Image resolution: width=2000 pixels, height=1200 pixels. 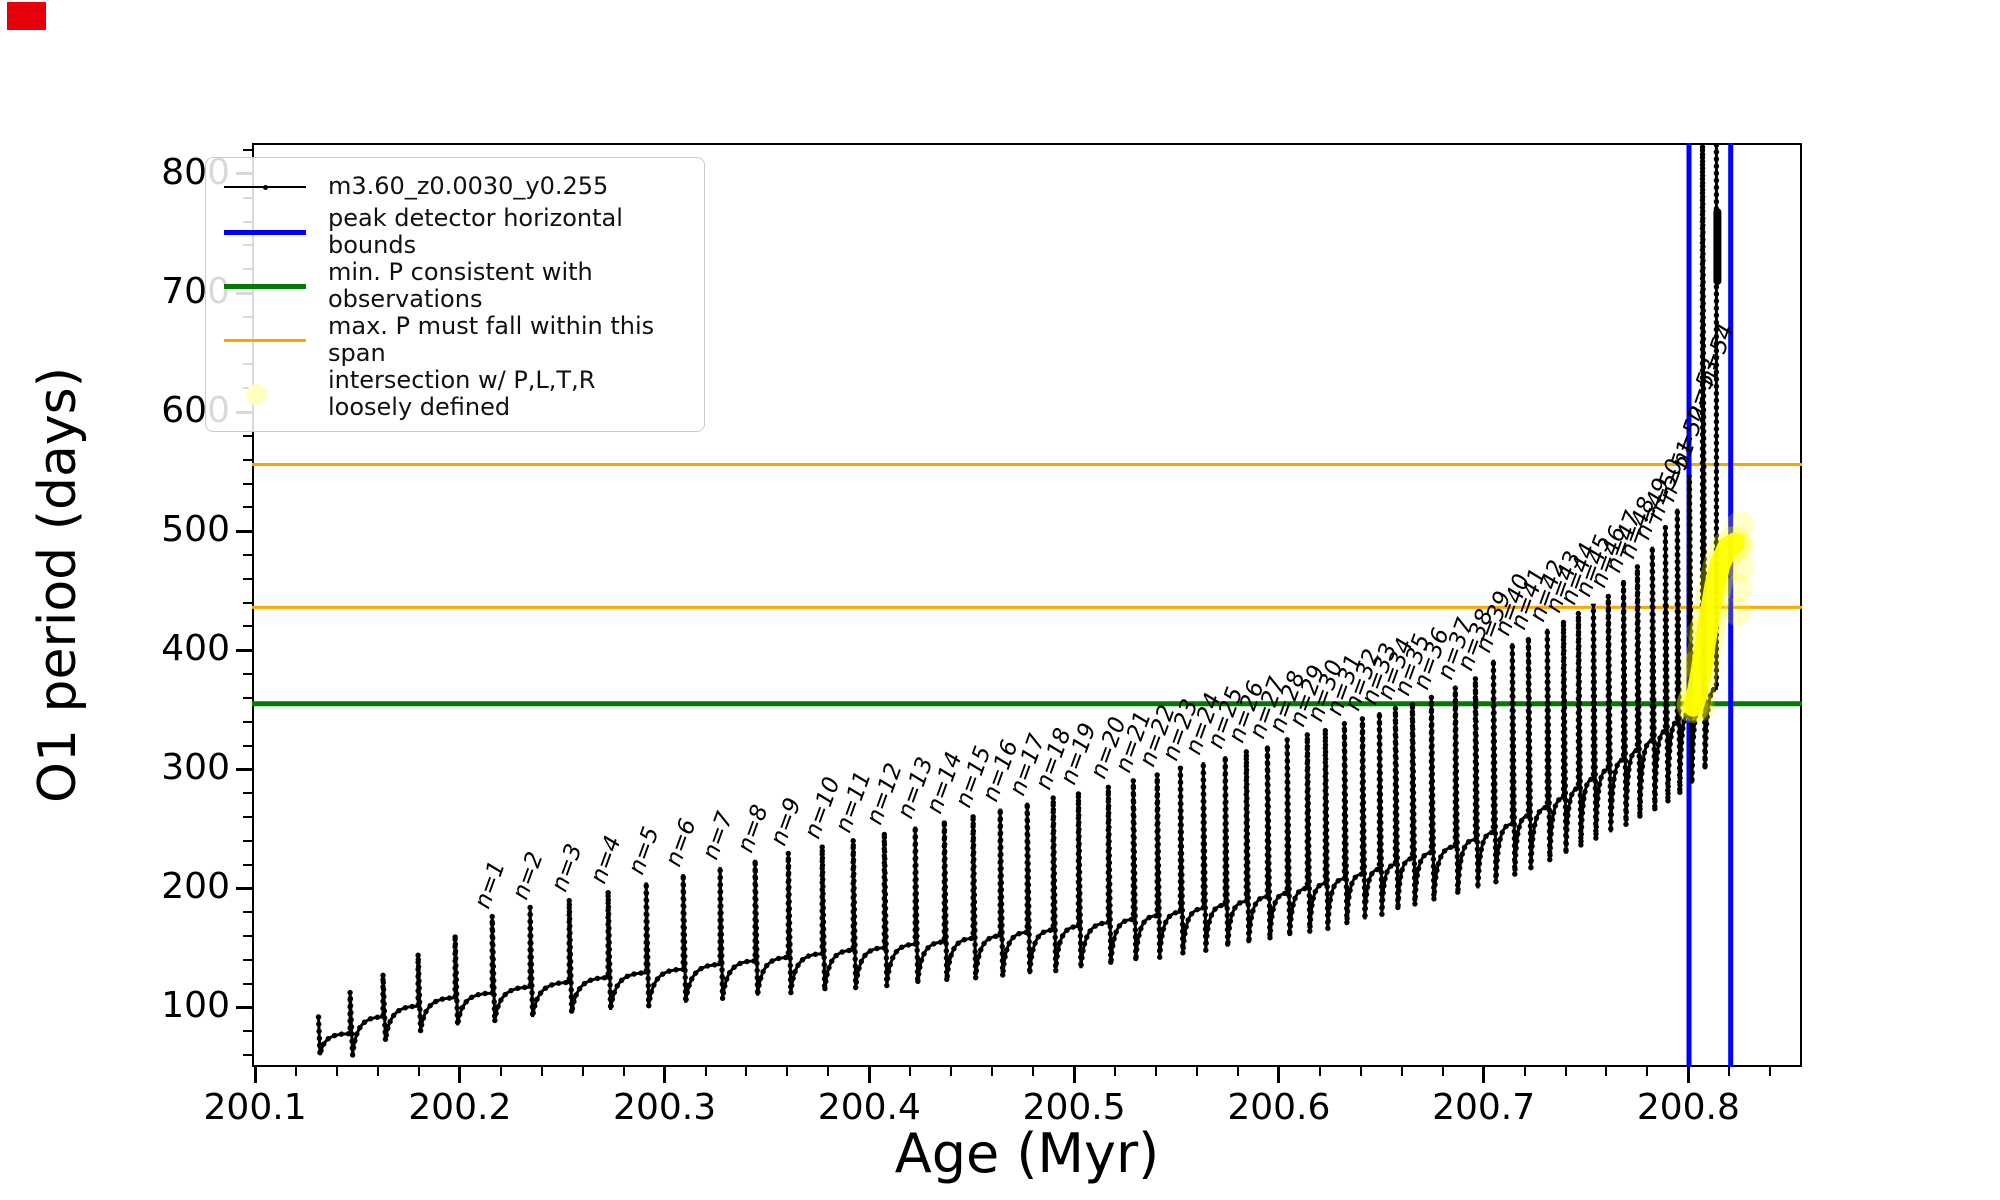 I want to click on legend-item-2: min. P consistent with observations, so click(x=455, y=286).